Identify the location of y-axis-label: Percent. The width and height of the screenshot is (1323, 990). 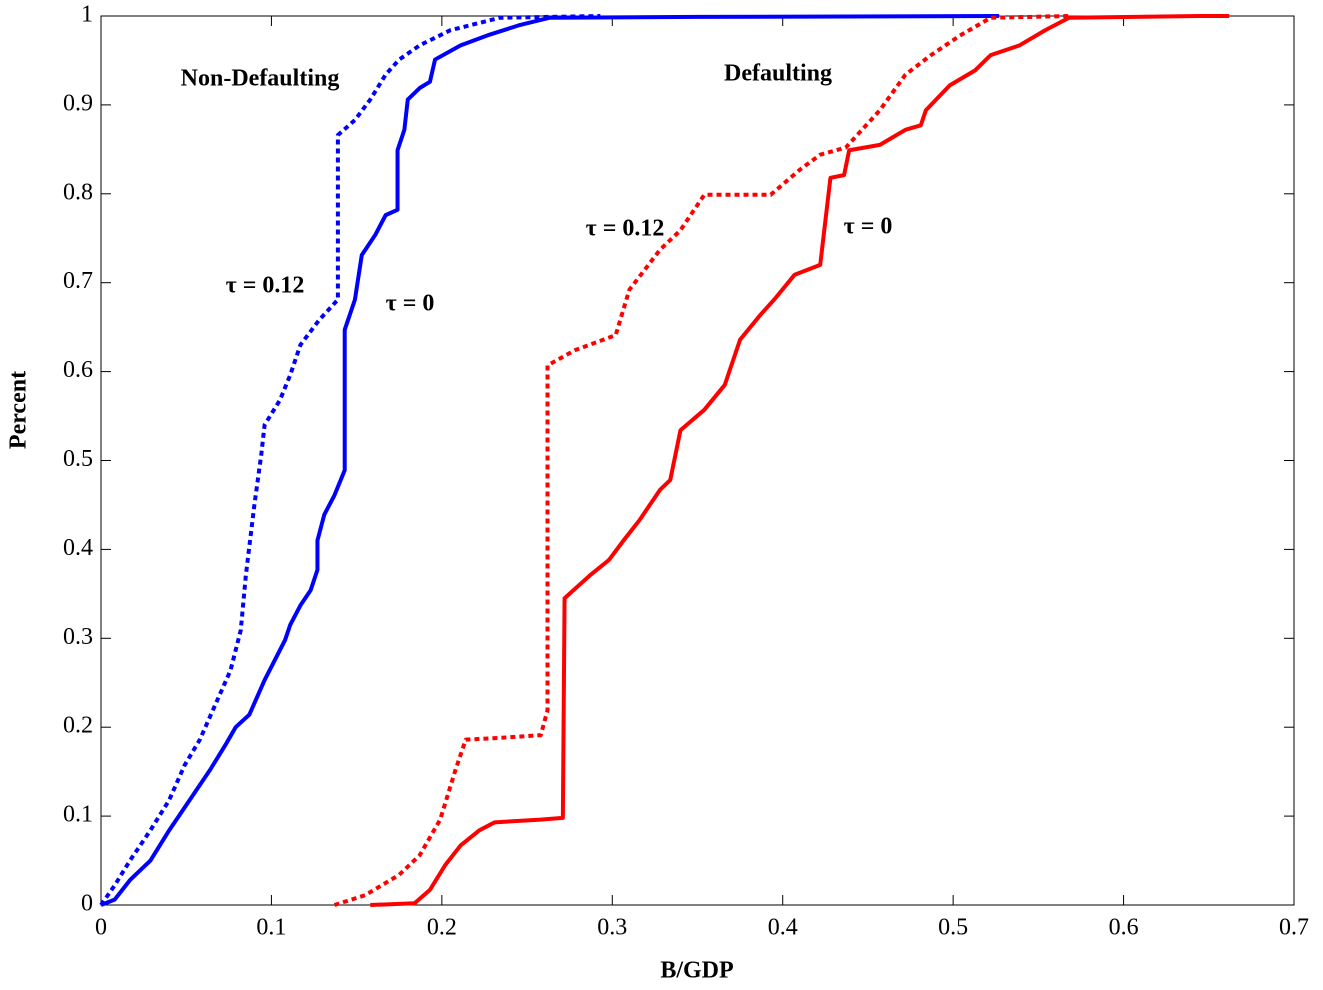
(19, 410).